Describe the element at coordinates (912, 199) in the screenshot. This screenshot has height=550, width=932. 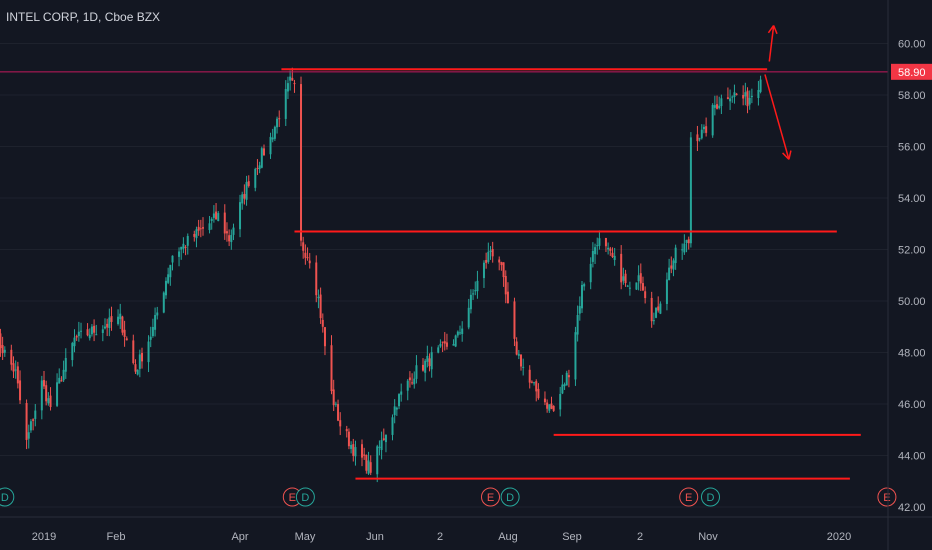
I see `y-tick-label: 54.00` at that location.